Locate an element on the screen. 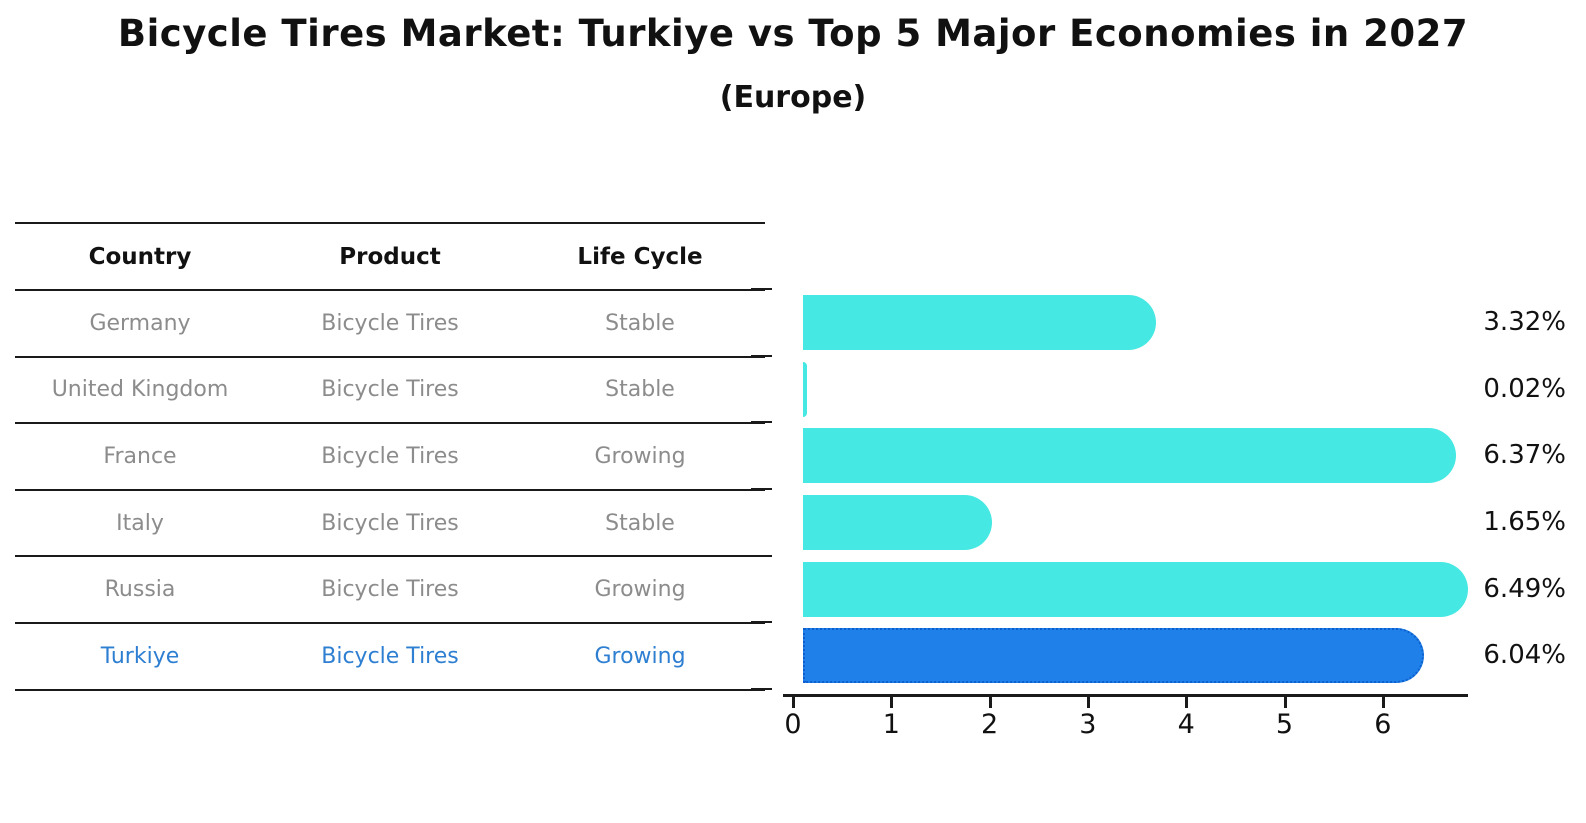 The height and width of the screenshot is (823, 1586). column-header-product: Product is located at coordinates (390, 256).